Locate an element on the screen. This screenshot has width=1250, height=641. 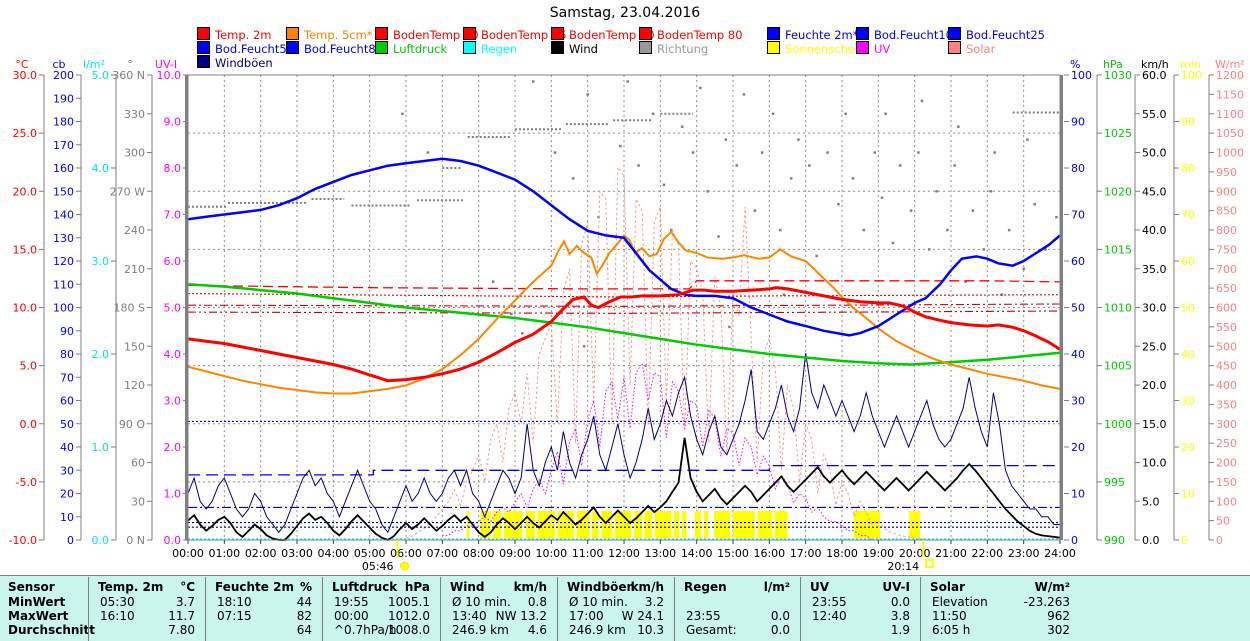
sunset-icon is located at coordinates (930, 563).